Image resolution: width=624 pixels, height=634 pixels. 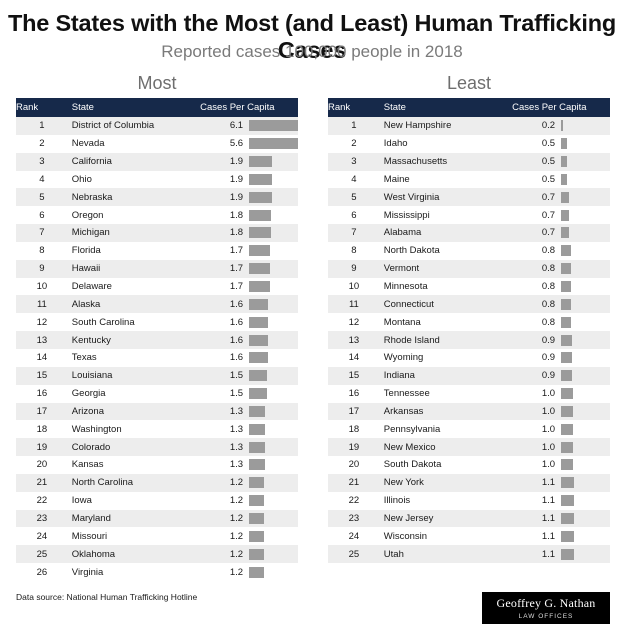 I want to click on rank-cell: 8, so click(x=354, y=251).